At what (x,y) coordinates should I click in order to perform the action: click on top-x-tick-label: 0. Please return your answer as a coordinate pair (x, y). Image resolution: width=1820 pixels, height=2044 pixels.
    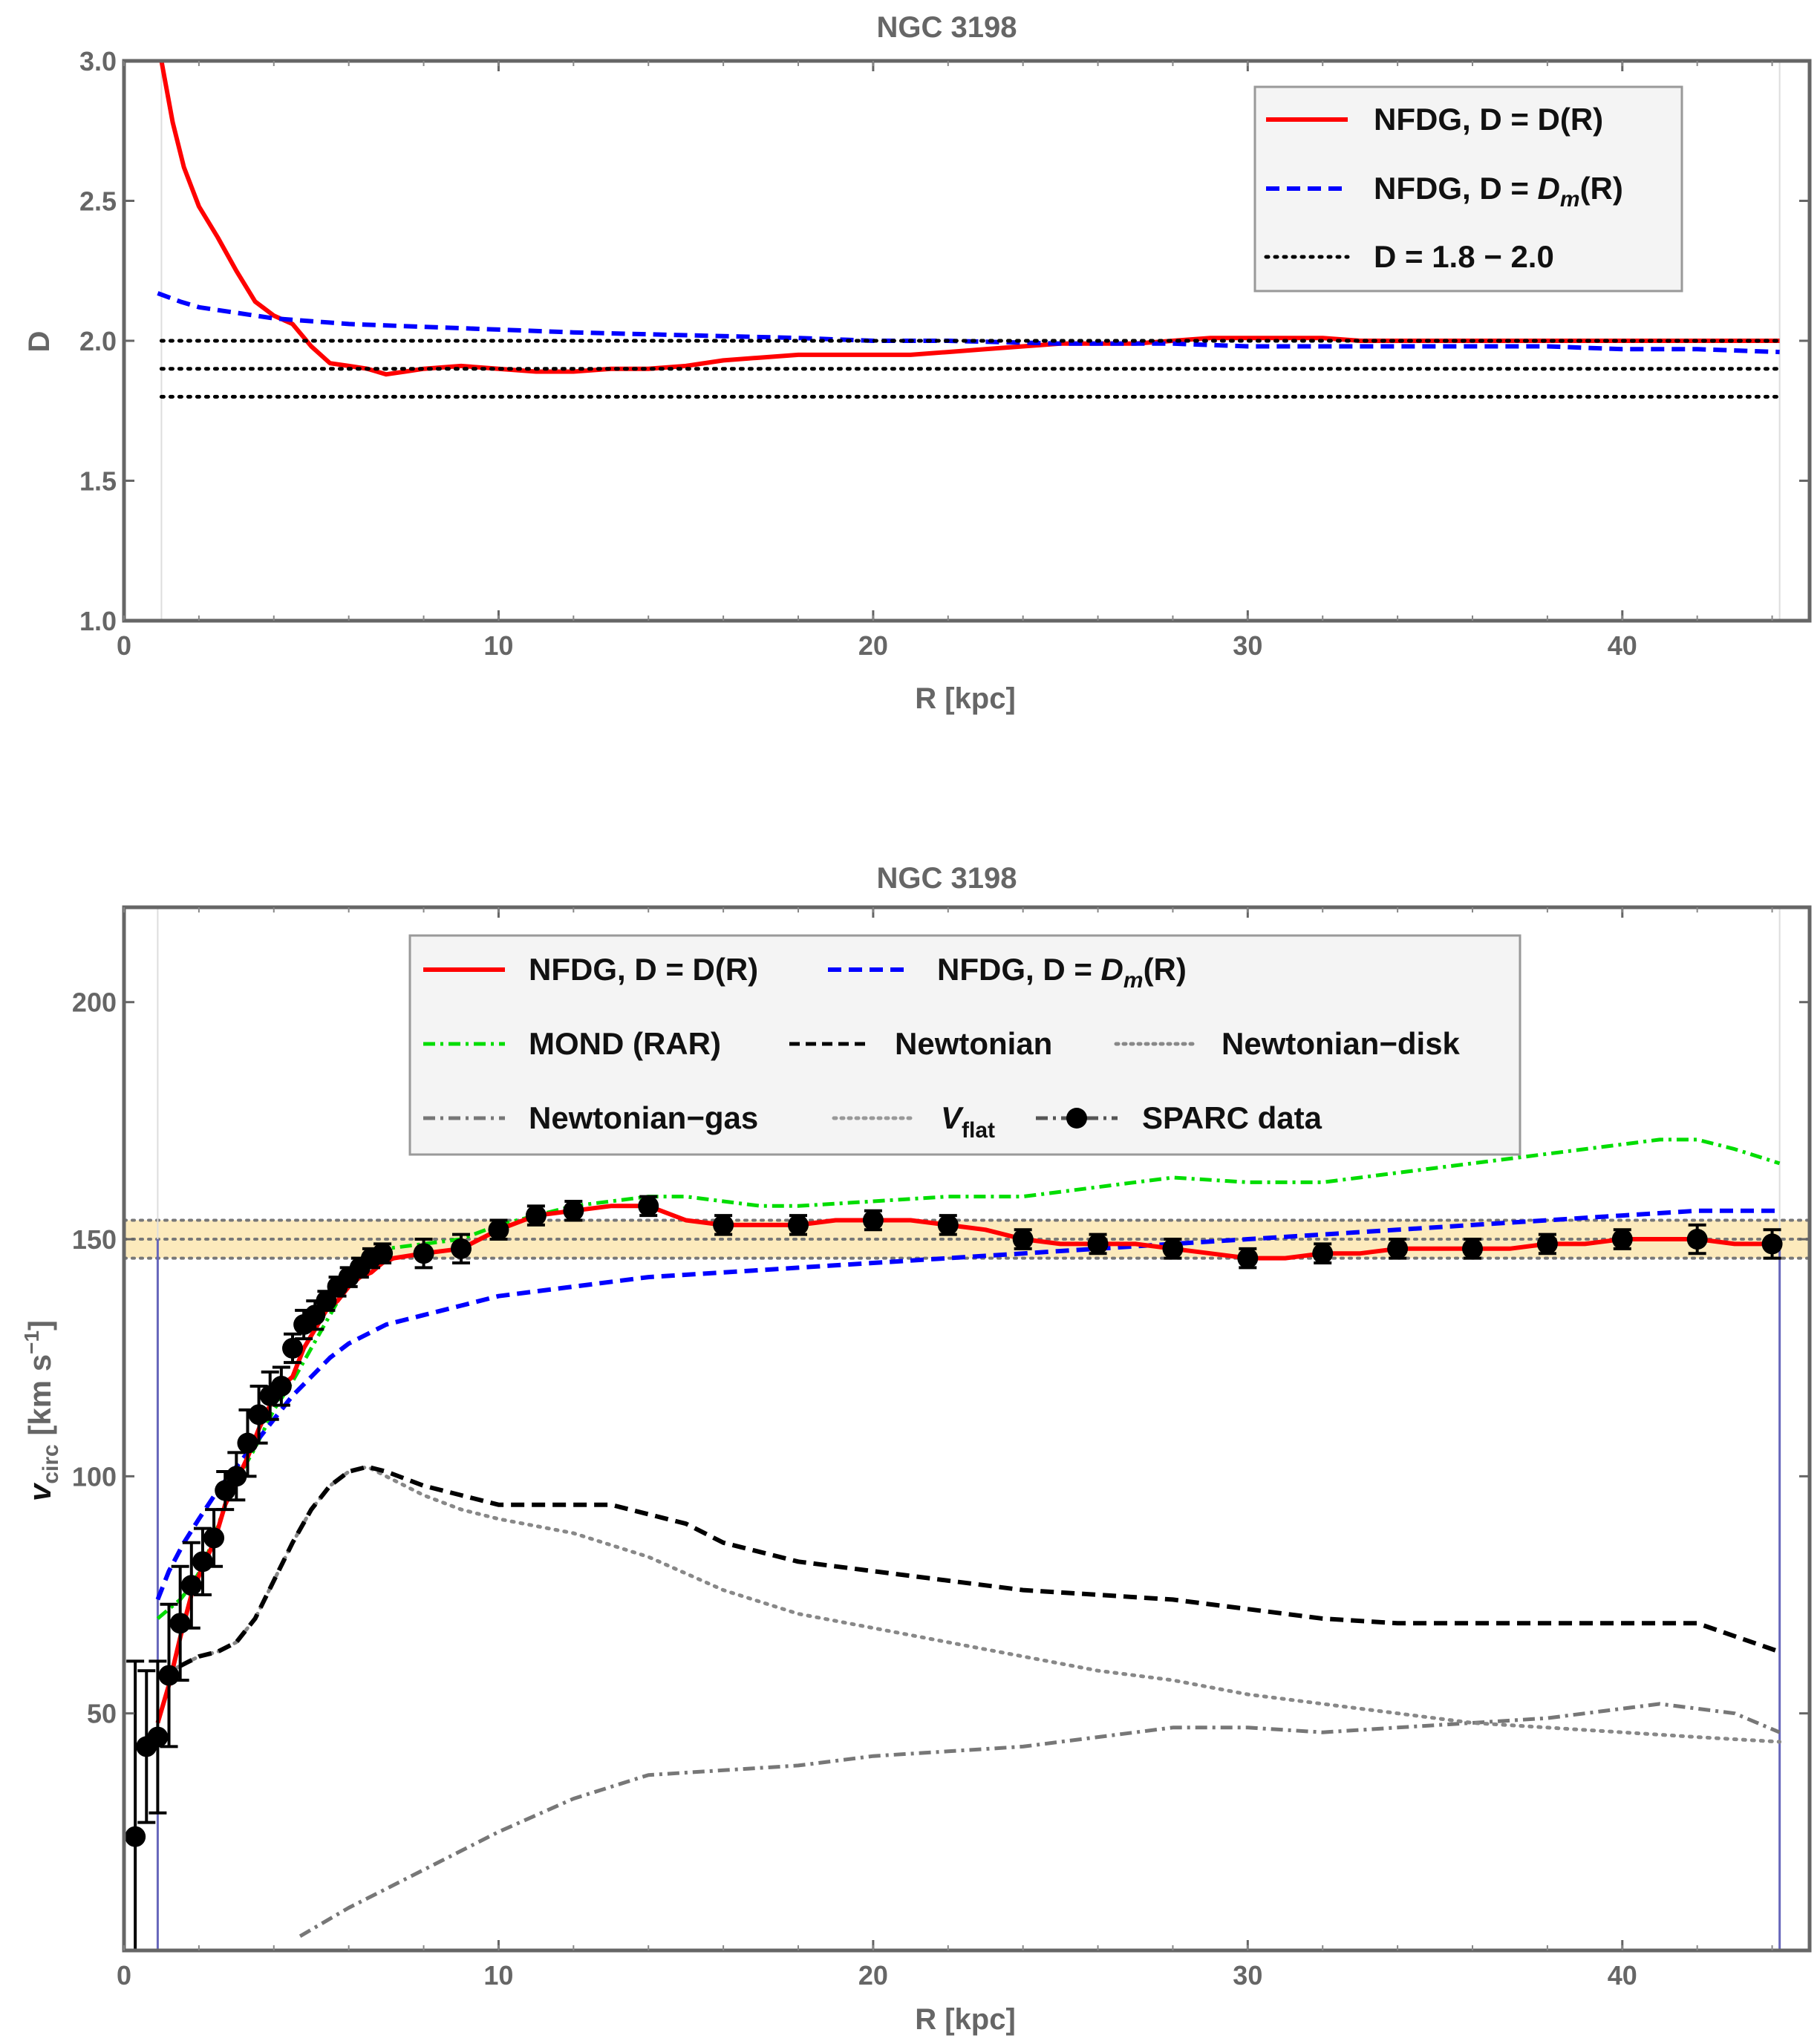
    Looking at the image, I should click on (124, 645).